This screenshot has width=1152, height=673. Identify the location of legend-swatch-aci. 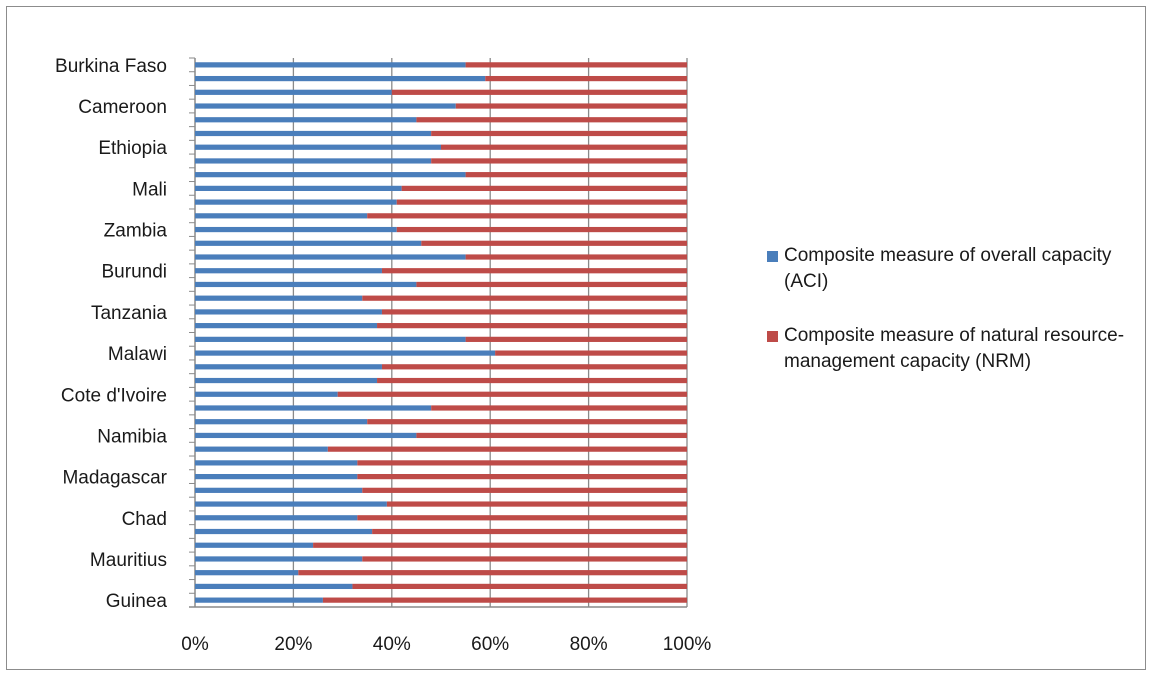
(772, 256).